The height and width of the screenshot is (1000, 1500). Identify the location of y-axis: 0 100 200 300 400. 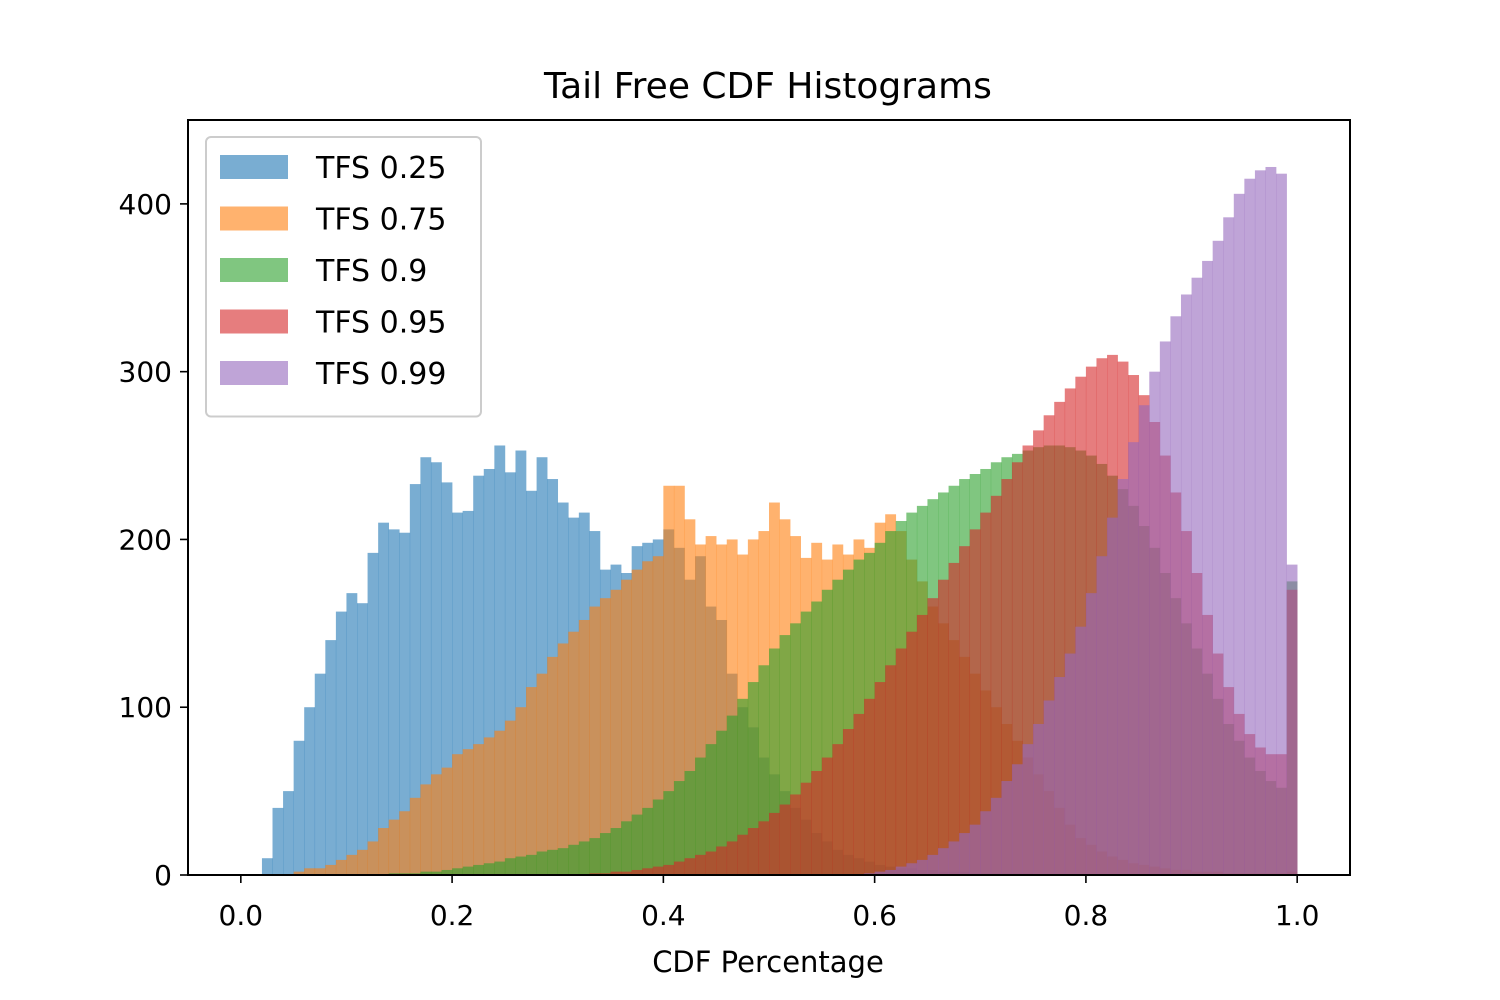
(153, 540).